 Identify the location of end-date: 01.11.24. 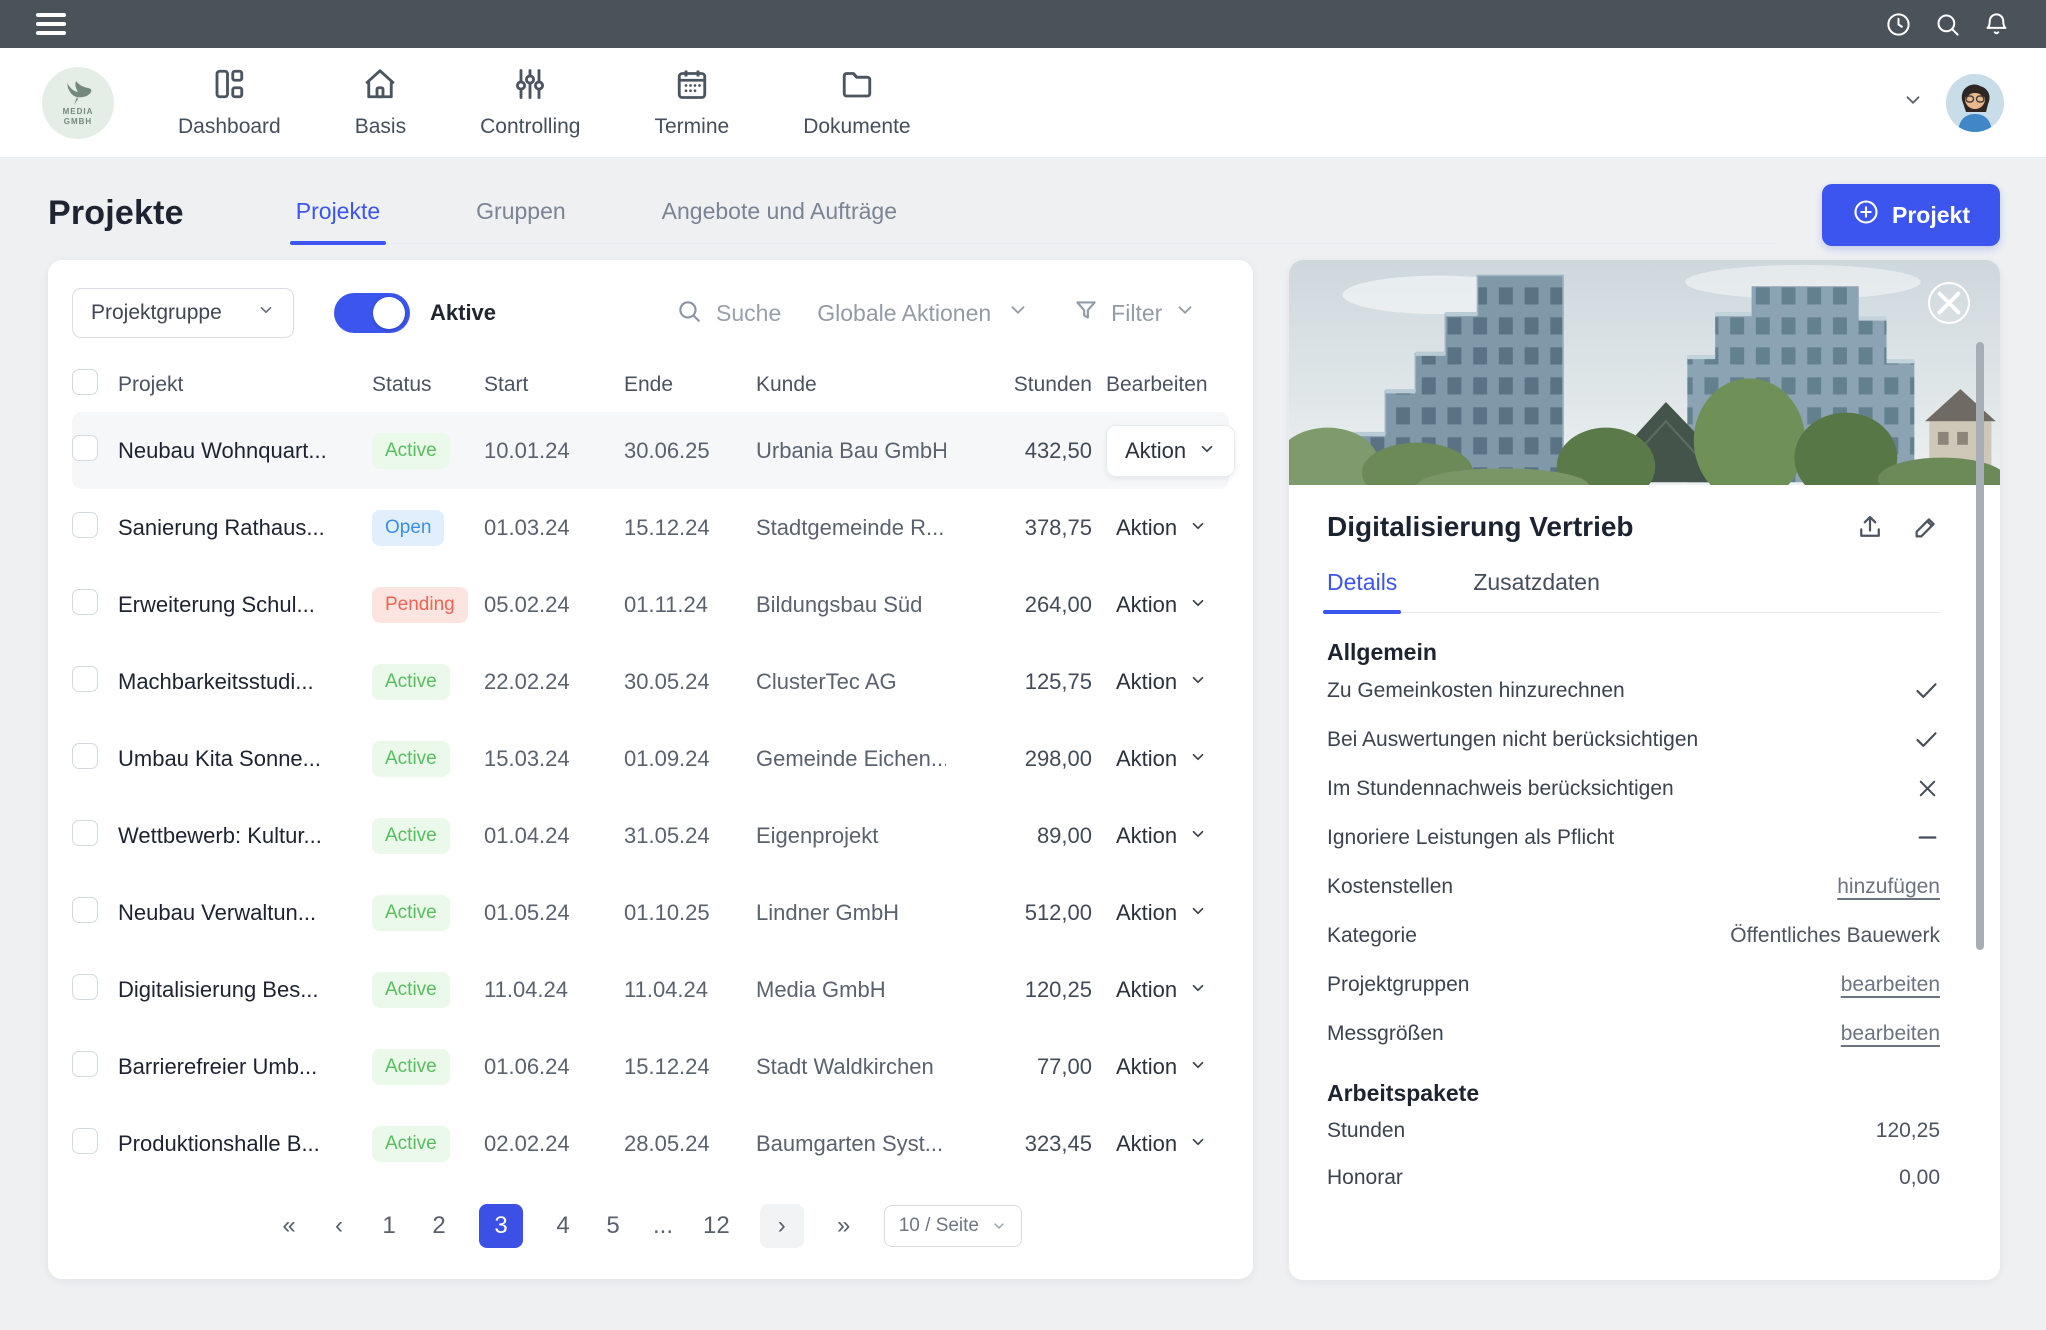
(666, 604).